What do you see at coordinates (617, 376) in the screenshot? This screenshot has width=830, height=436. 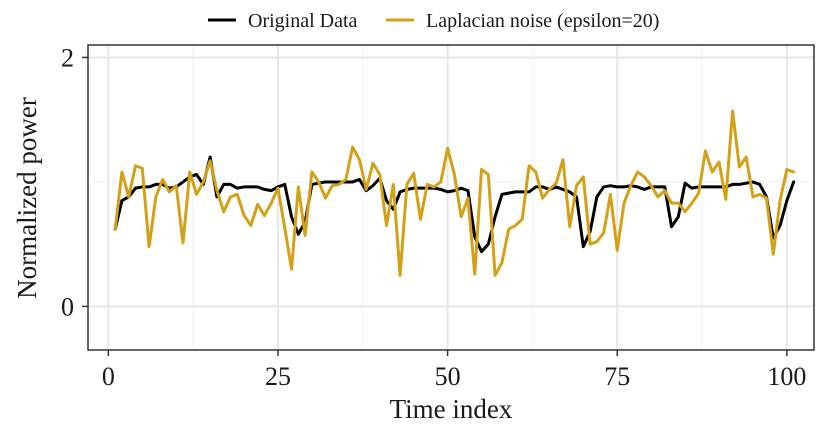 I see `x-tick-label: 75` at bounding box center [617, 376].